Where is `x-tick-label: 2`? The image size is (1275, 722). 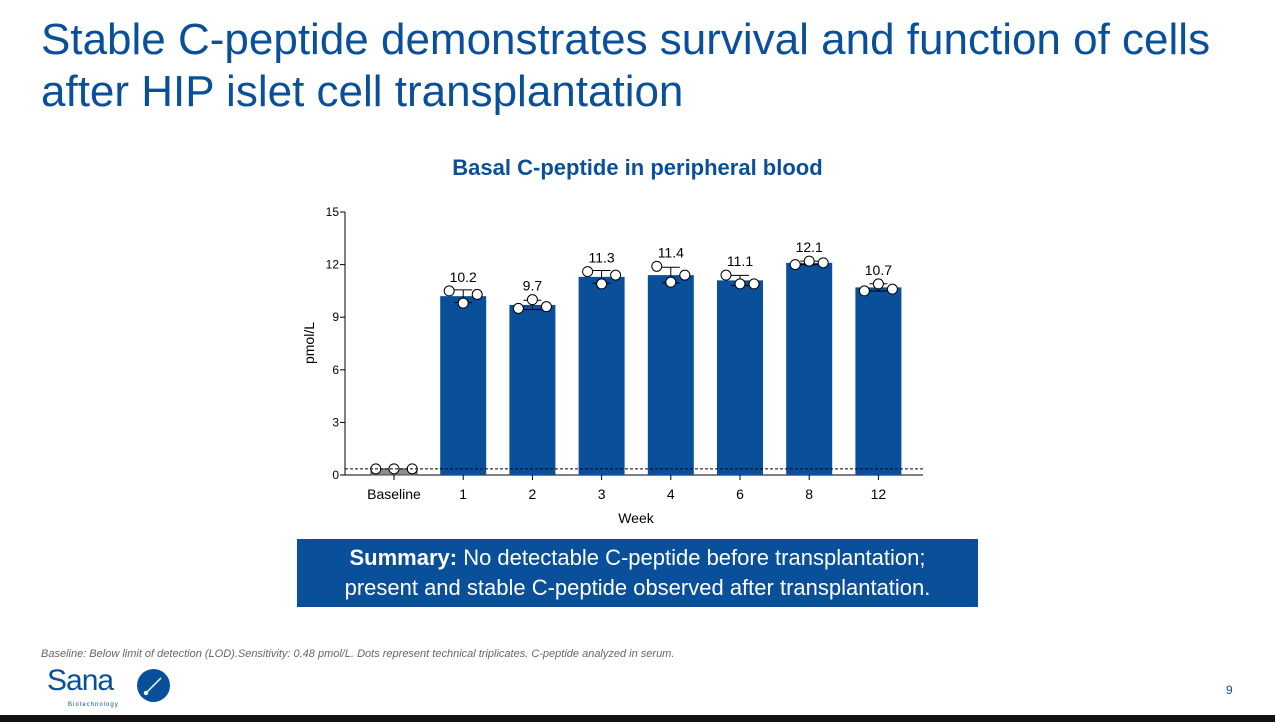 x-tick-label: 2 is located at coordinates (533, 494).